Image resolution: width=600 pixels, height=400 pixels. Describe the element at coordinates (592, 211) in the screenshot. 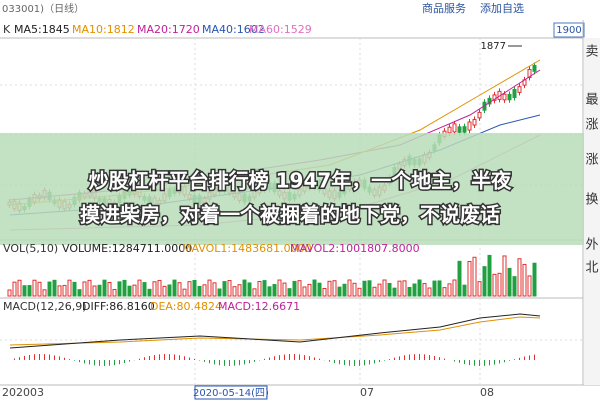

I see `side-panel` at that location.